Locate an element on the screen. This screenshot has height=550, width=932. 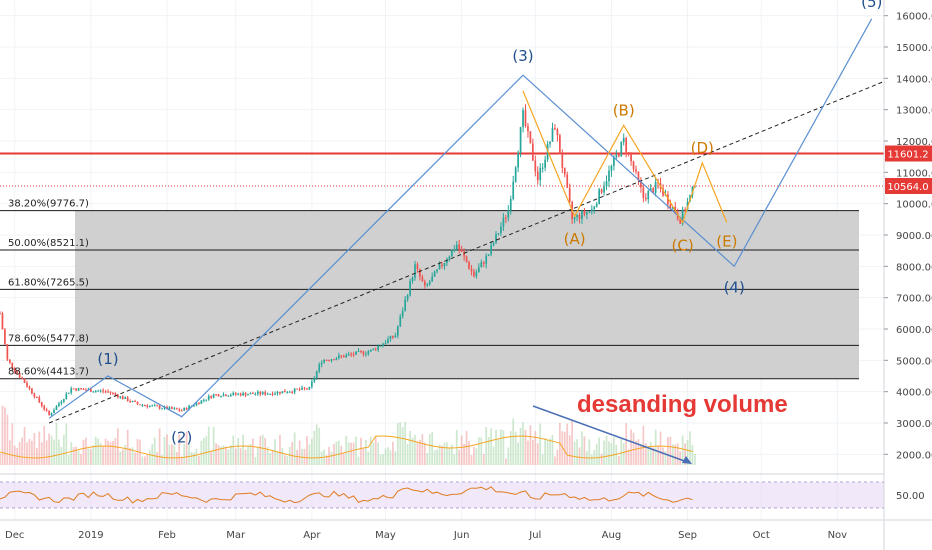
wave-count-correction-path is located at coordinates (625, 157).